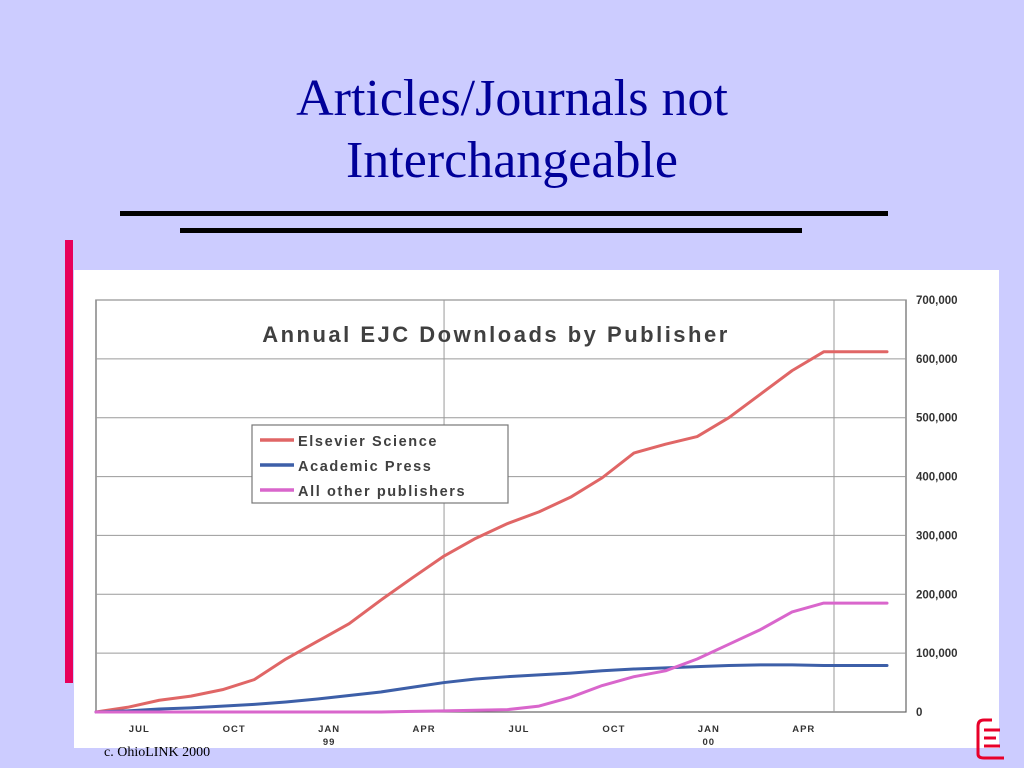 Image resolution: width=1024 pixels, height=768 pixels. I want to click on x-tick-labels: JUL OCT JAN 99 APR JUL OCT JAN 00 APR, so click(472, 736).